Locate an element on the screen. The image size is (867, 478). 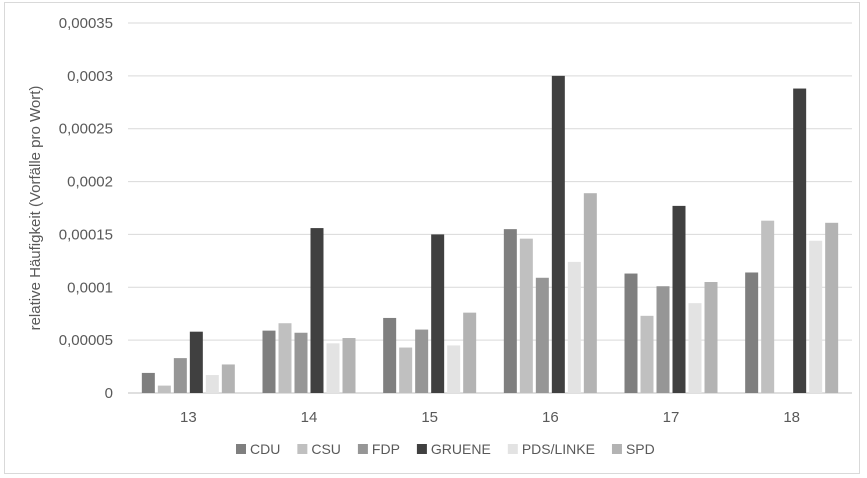
legend-label: GRUENE is located at coordinates (461, 449).